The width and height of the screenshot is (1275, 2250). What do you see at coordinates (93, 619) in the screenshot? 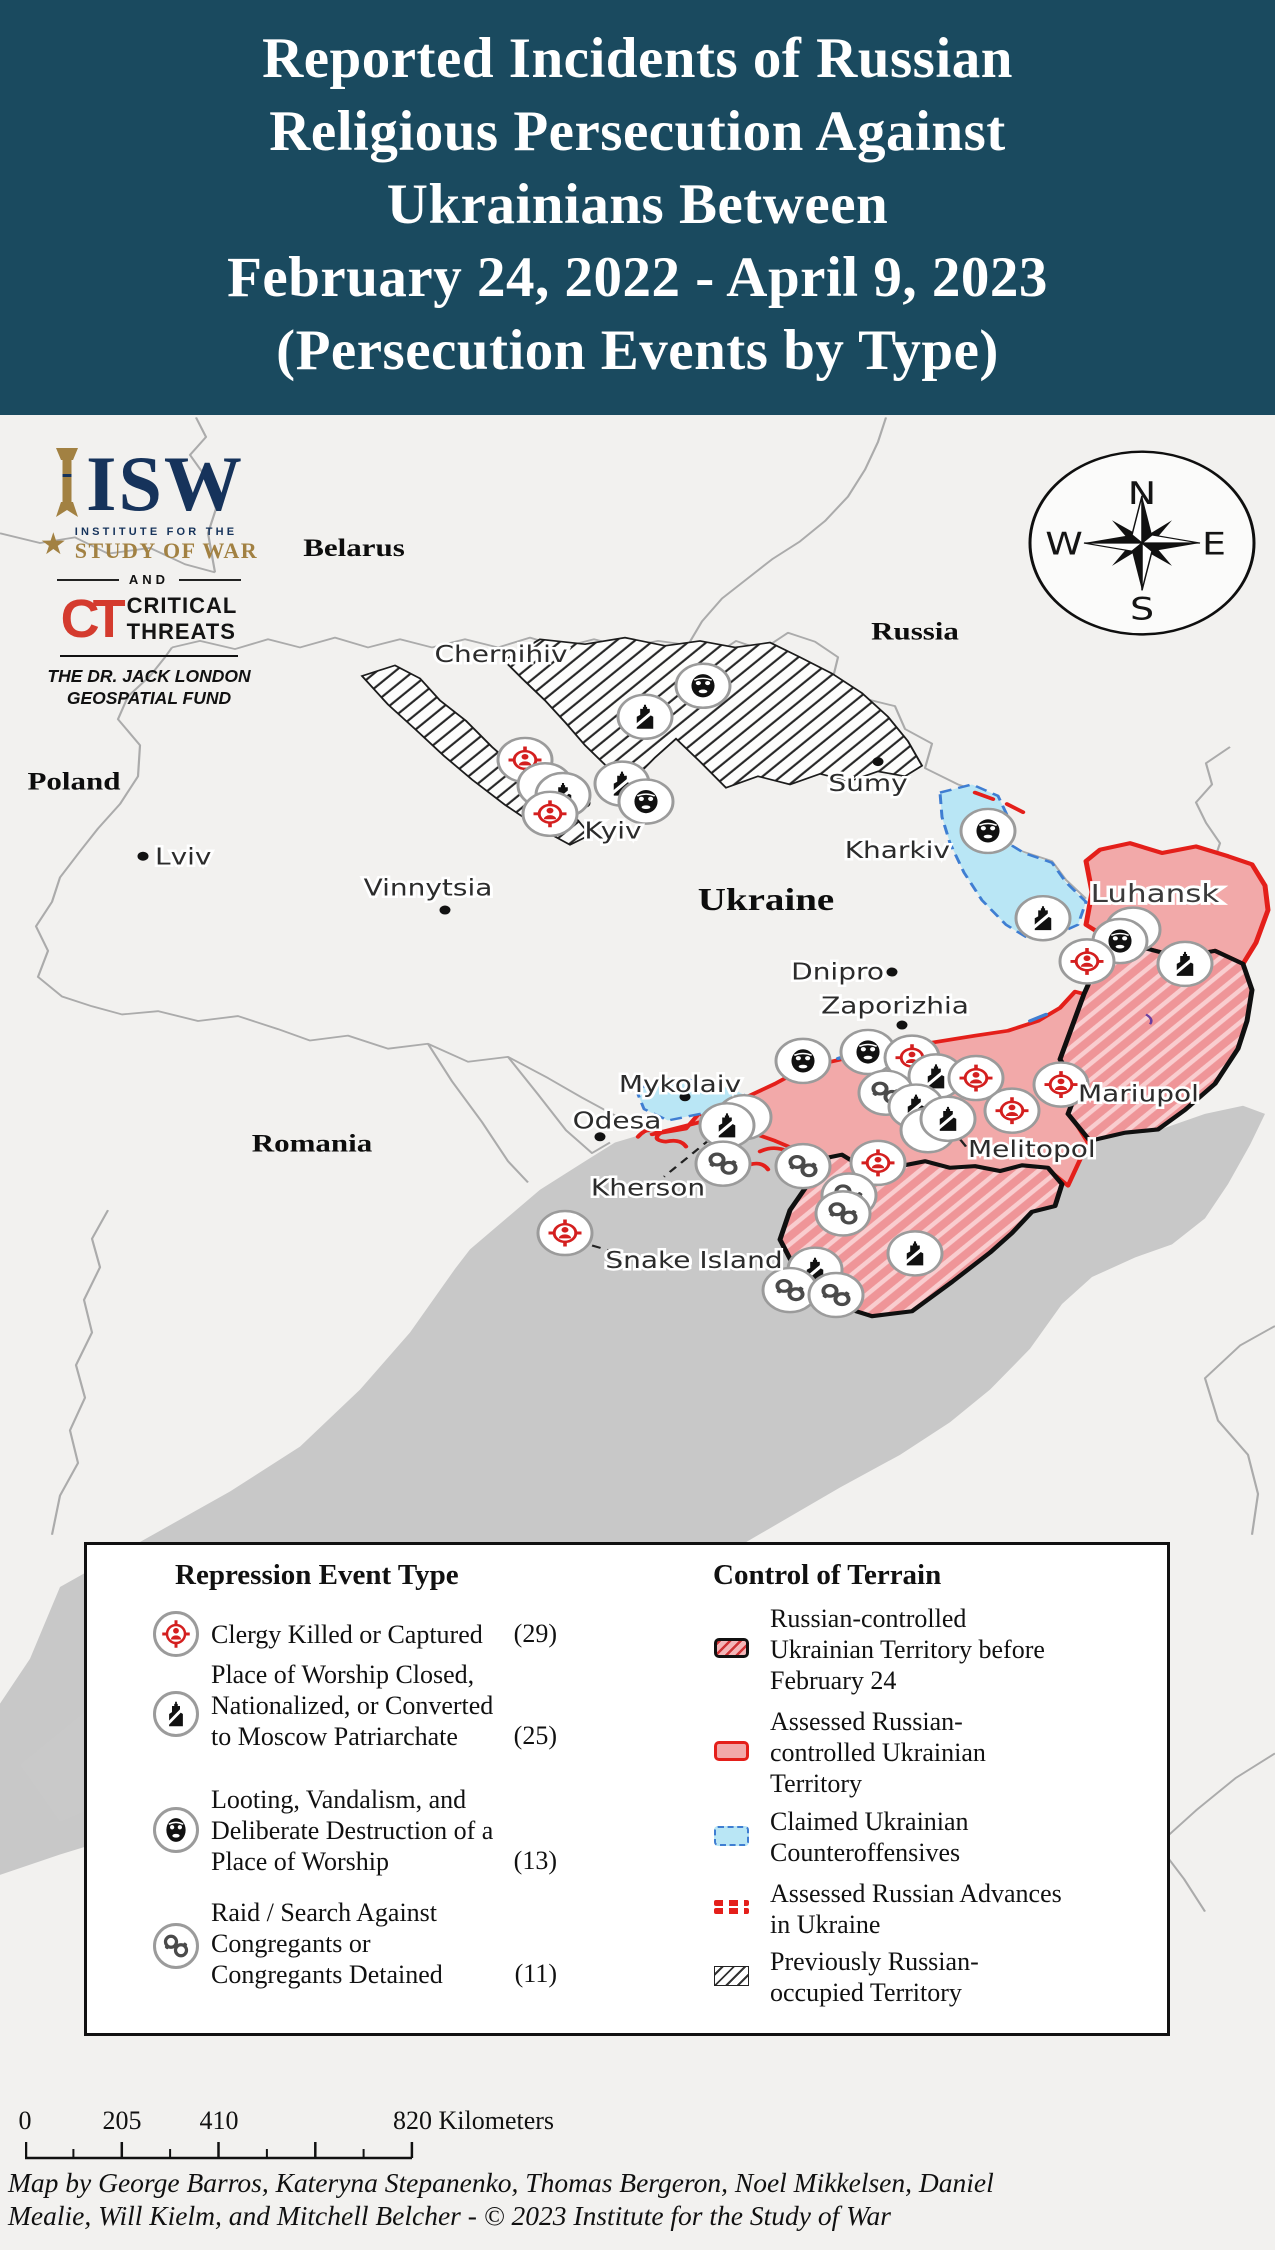
I see `critical-threats-ct-icon: CT` at bounding box center [93, 619].